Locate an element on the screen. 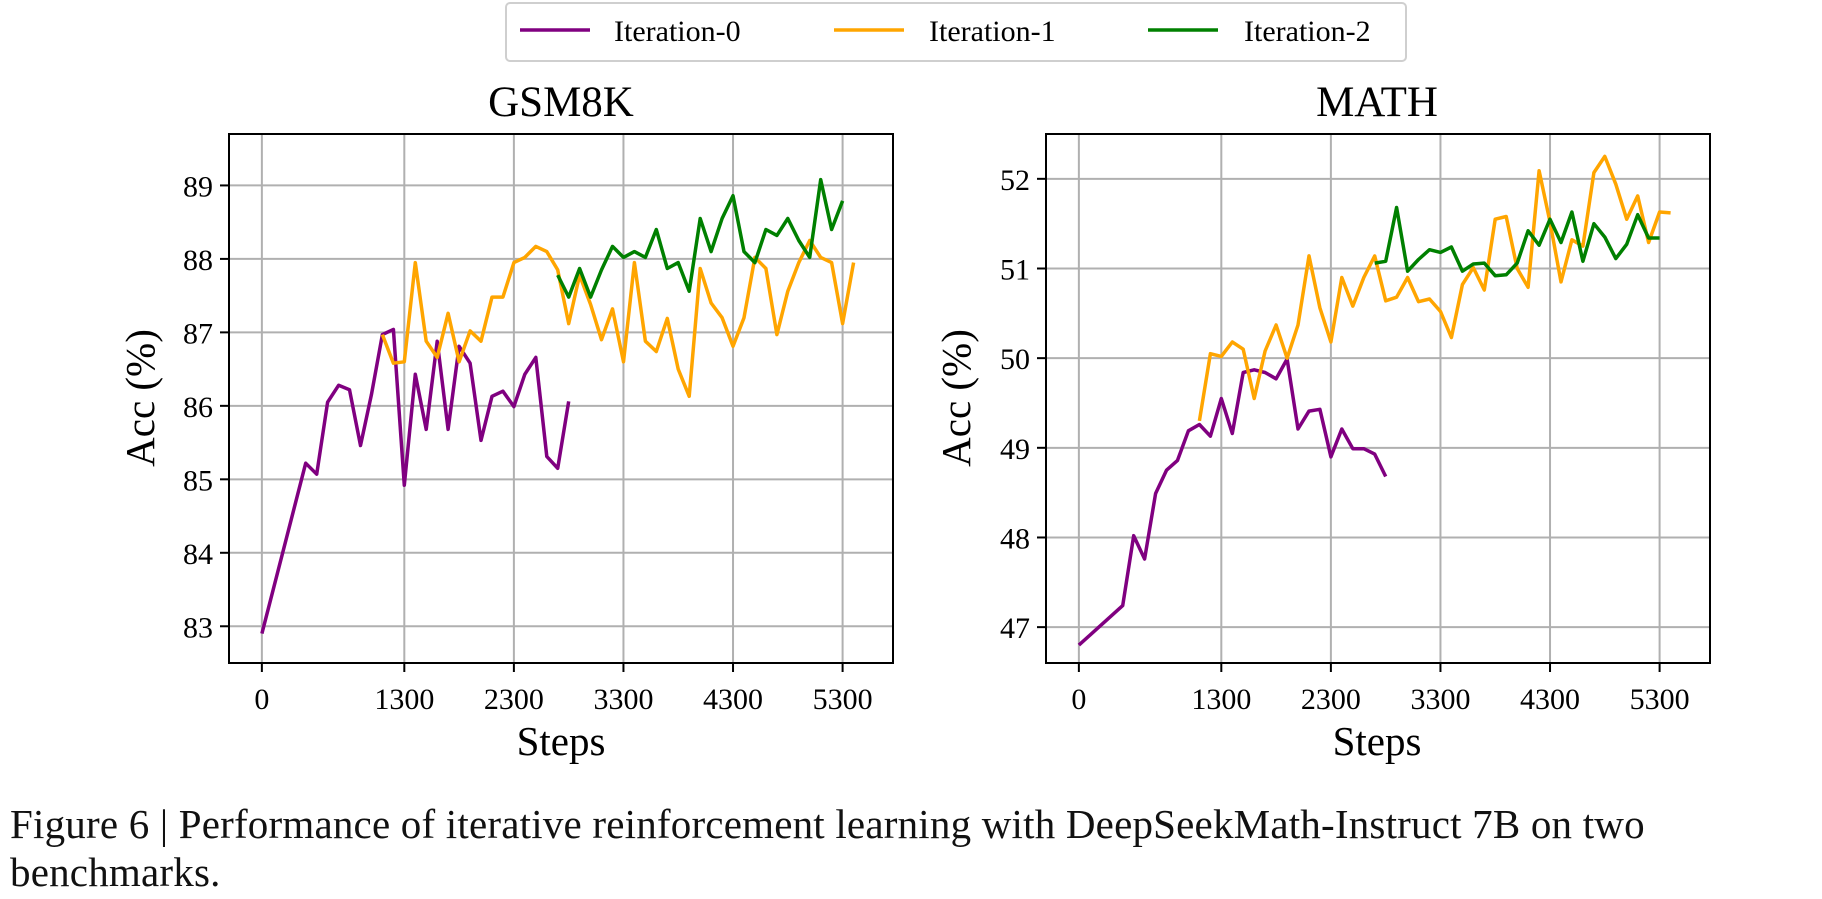  legend-label-iteration-1: Iteration-1 is located at coordinates (992, 31).